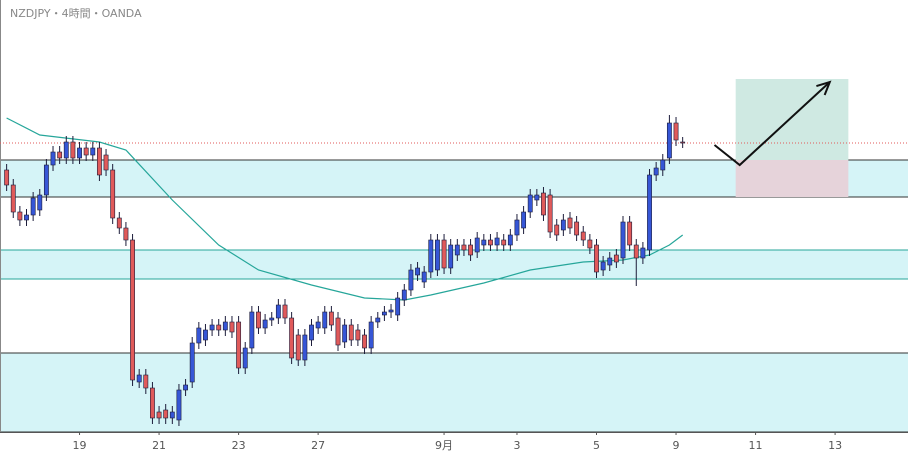 This screenshot has width=908, height=454. What do you see at coordinates (516, 445) in the screenshot?
I see `x-tick-label: 3` at bounding box center [516, 445].